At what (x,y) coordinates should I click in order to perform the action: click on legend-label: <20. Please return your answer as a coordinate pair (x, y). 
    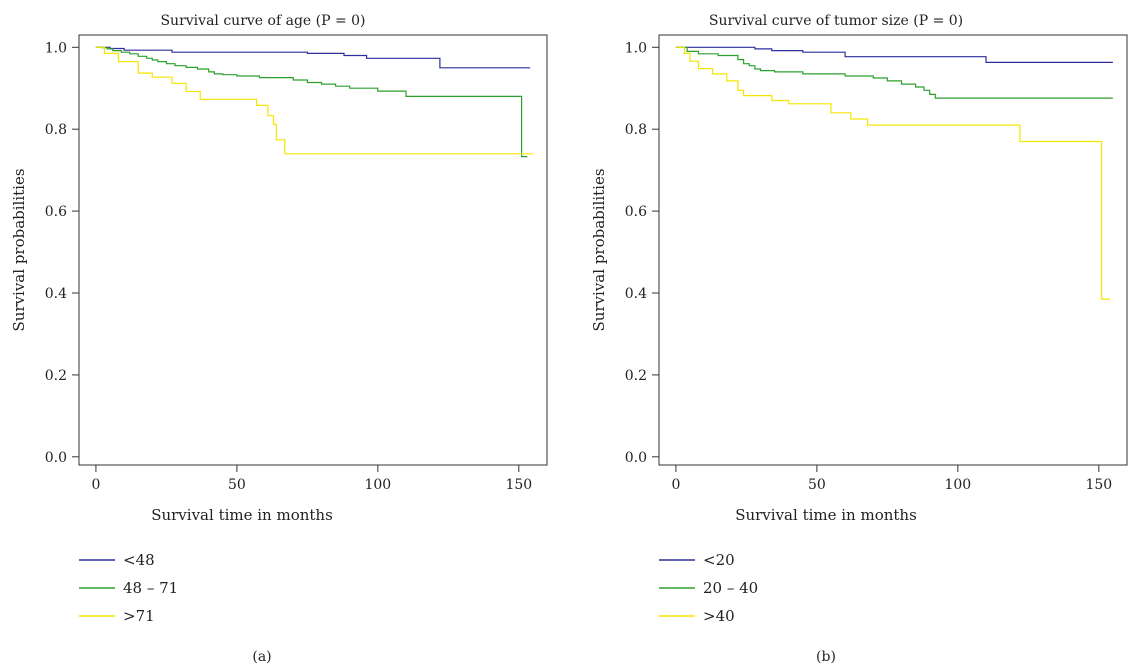
    Looking at the image, I should click on (719, 560).